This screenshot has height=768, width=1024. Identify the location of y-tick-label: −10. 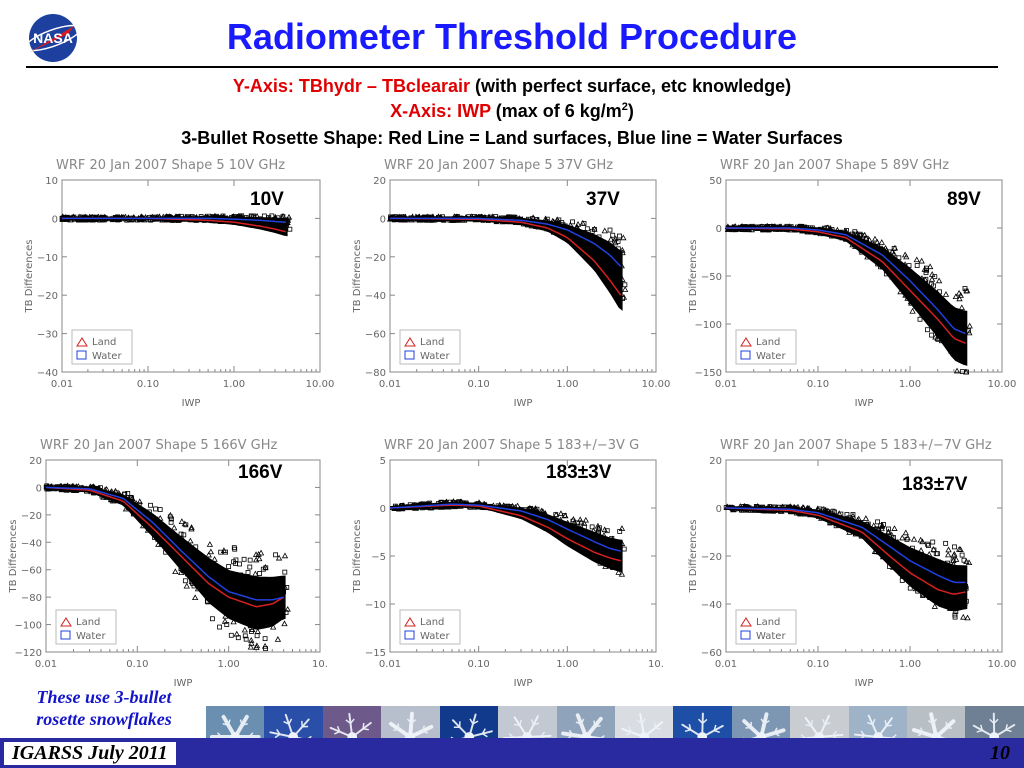
(47, 258).